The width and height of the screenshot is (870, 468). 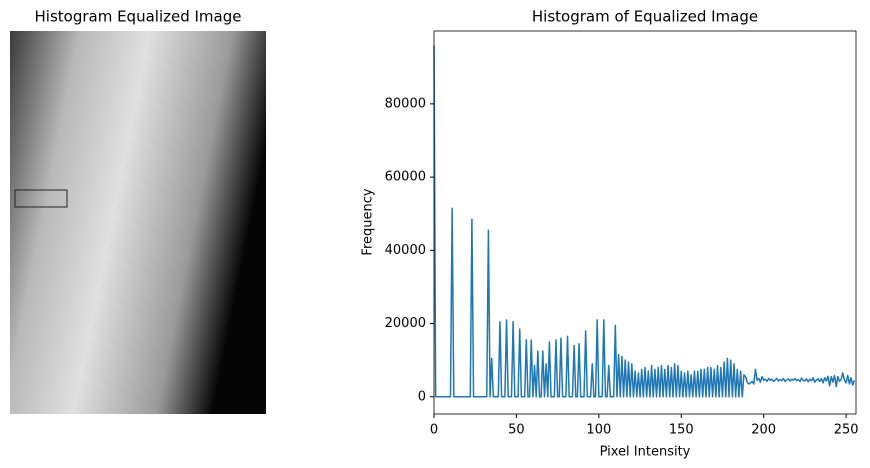 What do you see at coordinates (598, 430) in the screenshot?
I see `x-tick-label: 100` at bounding box center [598, 430].